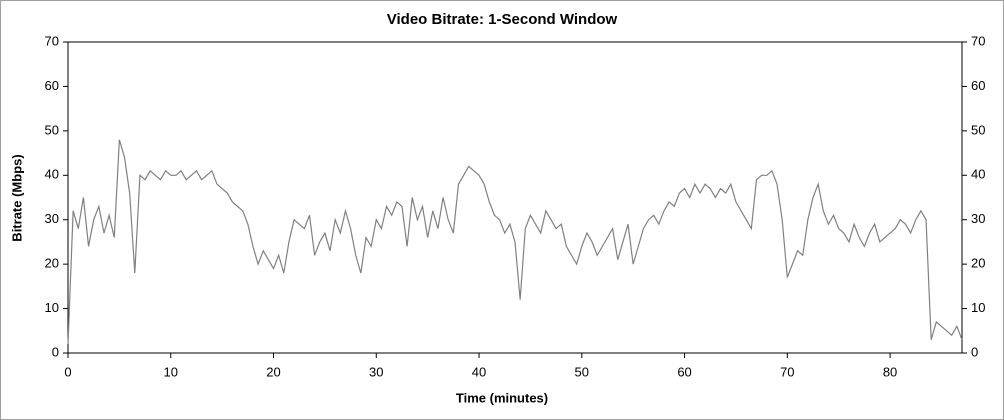  What do you see at coordinates (978, 307) in the screenshot?
I see `y2-tick-label: 10` at bounding box center [978, 307].